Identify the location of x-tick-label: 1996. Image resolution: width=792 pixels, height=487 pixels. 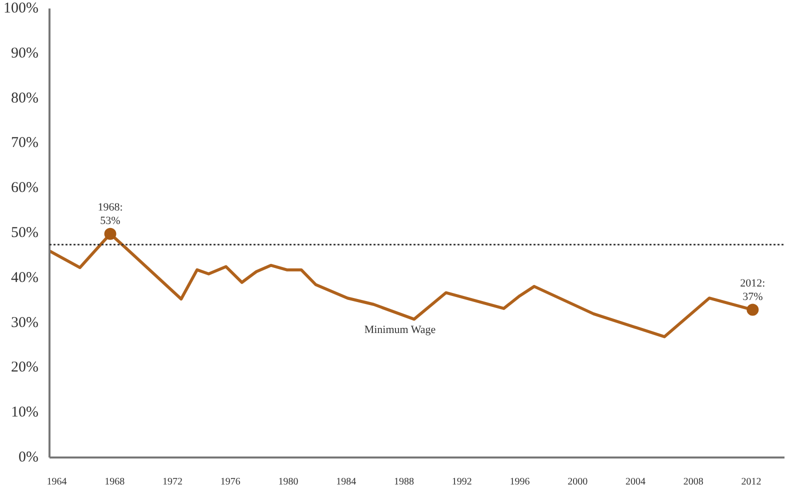
(520, 481).